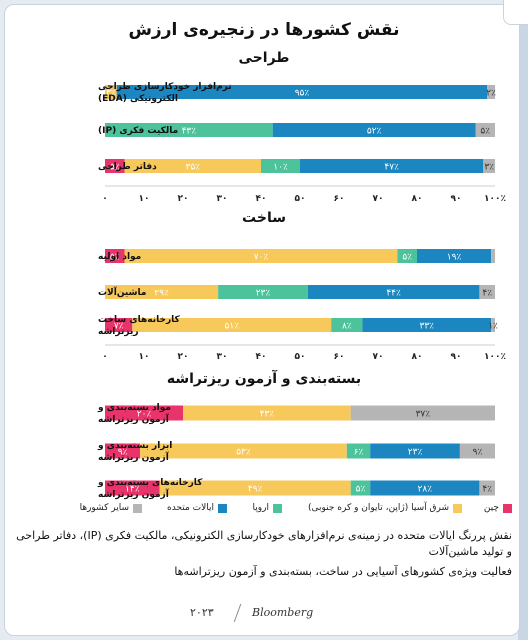  Describe the element at coordinates (264, 58) in the screenshot. I see `section-title: طراحی` at that location.